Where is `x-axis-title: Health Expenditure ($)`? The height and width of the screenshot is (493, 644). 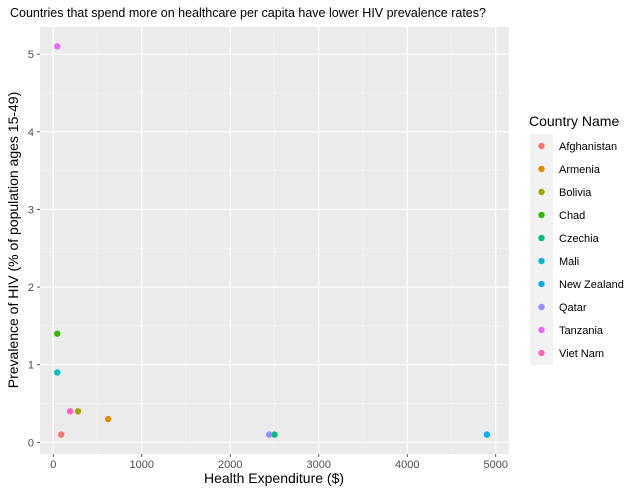
x-axis-title: Health Expenditure ($) is located at coordinates (274, 478).